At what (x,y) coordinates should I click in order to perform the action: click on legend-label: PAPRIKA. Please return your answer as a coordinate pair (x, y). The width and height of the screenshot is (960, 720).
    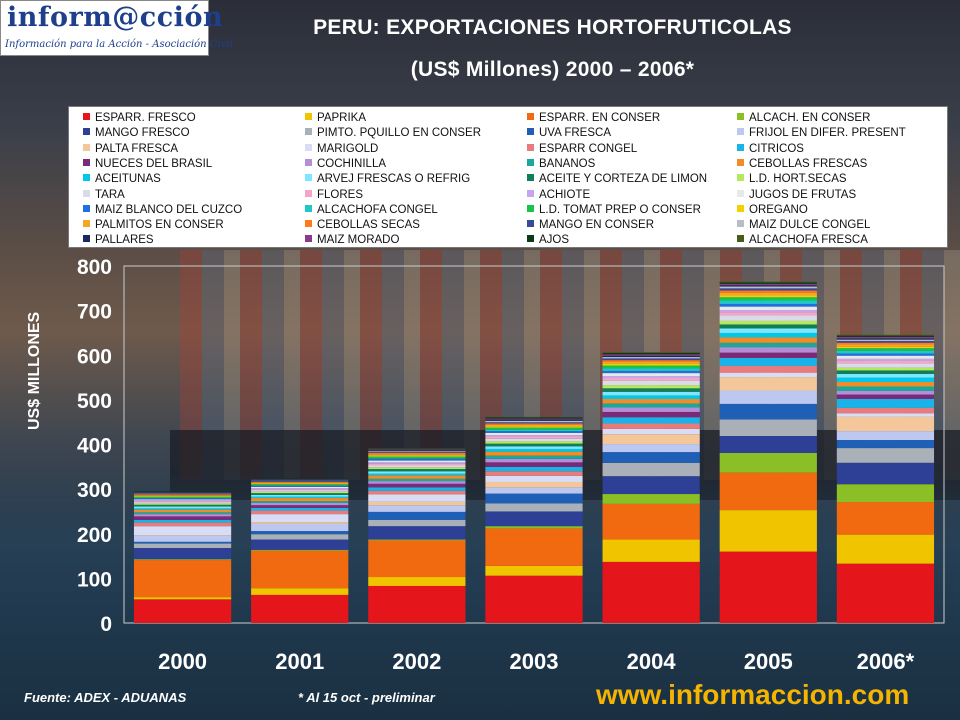
    Looking at the image, I should click on (341, 118).